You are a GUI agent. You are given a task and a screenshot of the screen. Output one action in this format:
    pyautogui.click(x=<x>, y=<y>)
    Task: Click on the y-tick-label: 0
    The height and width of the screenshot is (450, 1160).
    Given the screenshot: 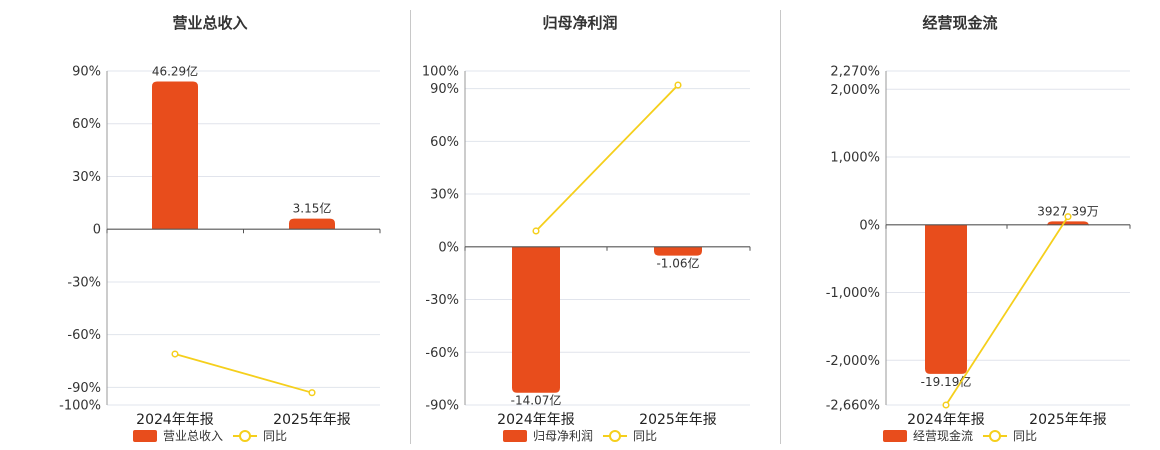 What is the action you would take?
    pyautogui.click(x=97, y=230)
    